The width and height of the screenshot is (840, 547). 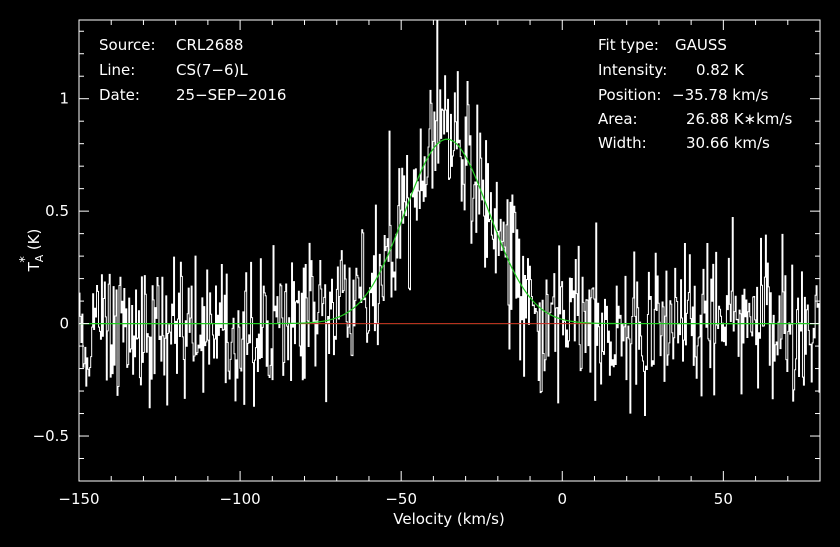 I want to click on source-key: Source:, so click(x=127, y=45).